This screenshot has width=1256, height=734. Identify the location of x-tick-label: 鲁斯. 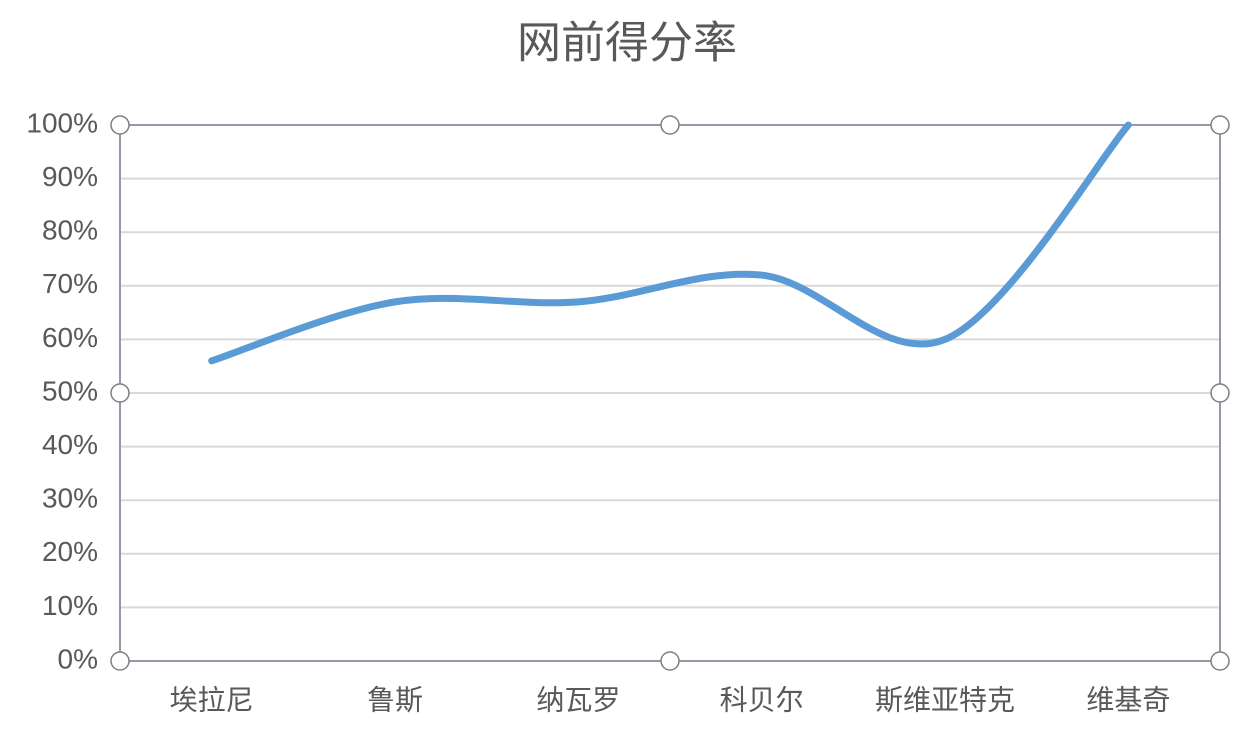
(395, 700).